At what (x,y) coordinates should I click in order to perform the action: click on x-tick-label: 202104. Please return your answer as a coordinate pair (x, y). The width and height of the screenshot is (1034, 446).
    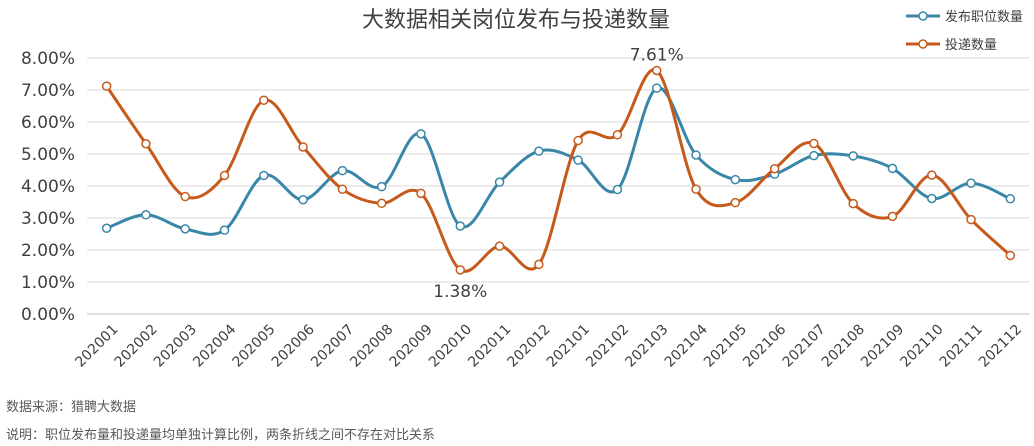
    Looking at the image, I should click on (686, 345).